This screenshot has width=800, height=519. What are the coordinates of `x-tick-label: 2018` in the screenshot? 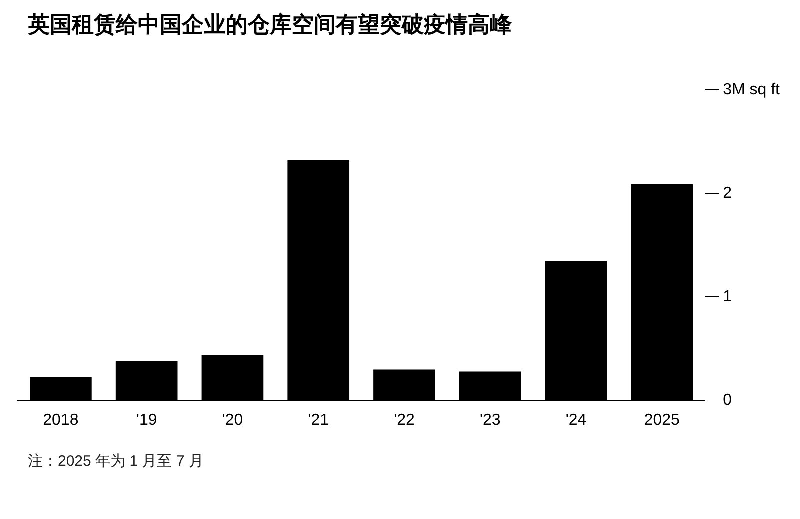 It's located at (61, 420).